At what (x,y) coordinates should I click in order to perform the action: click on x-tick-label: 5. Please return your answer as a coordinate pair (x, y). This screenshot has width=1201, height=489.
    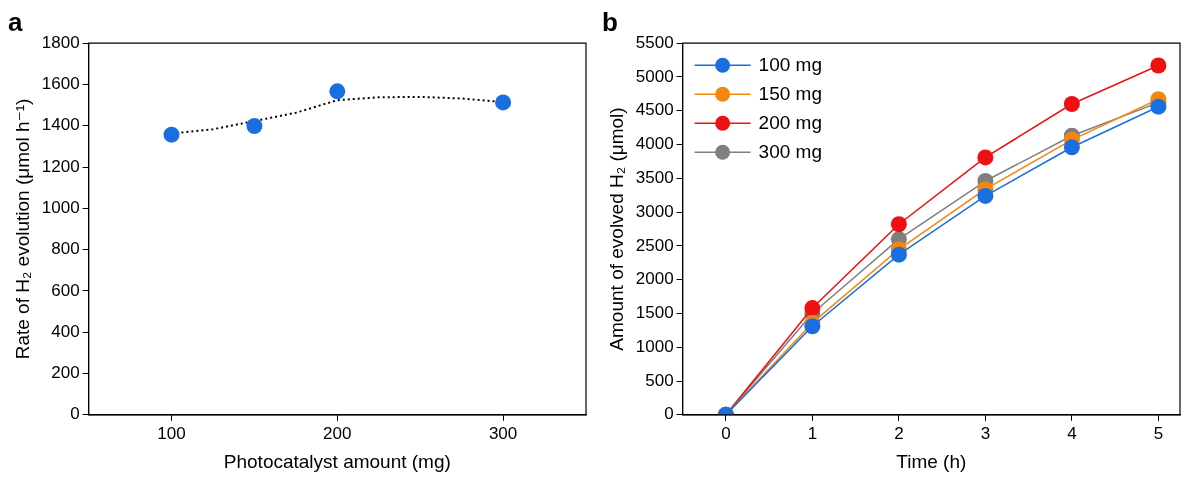
    Looking at the image, I should click on (1158, 433).